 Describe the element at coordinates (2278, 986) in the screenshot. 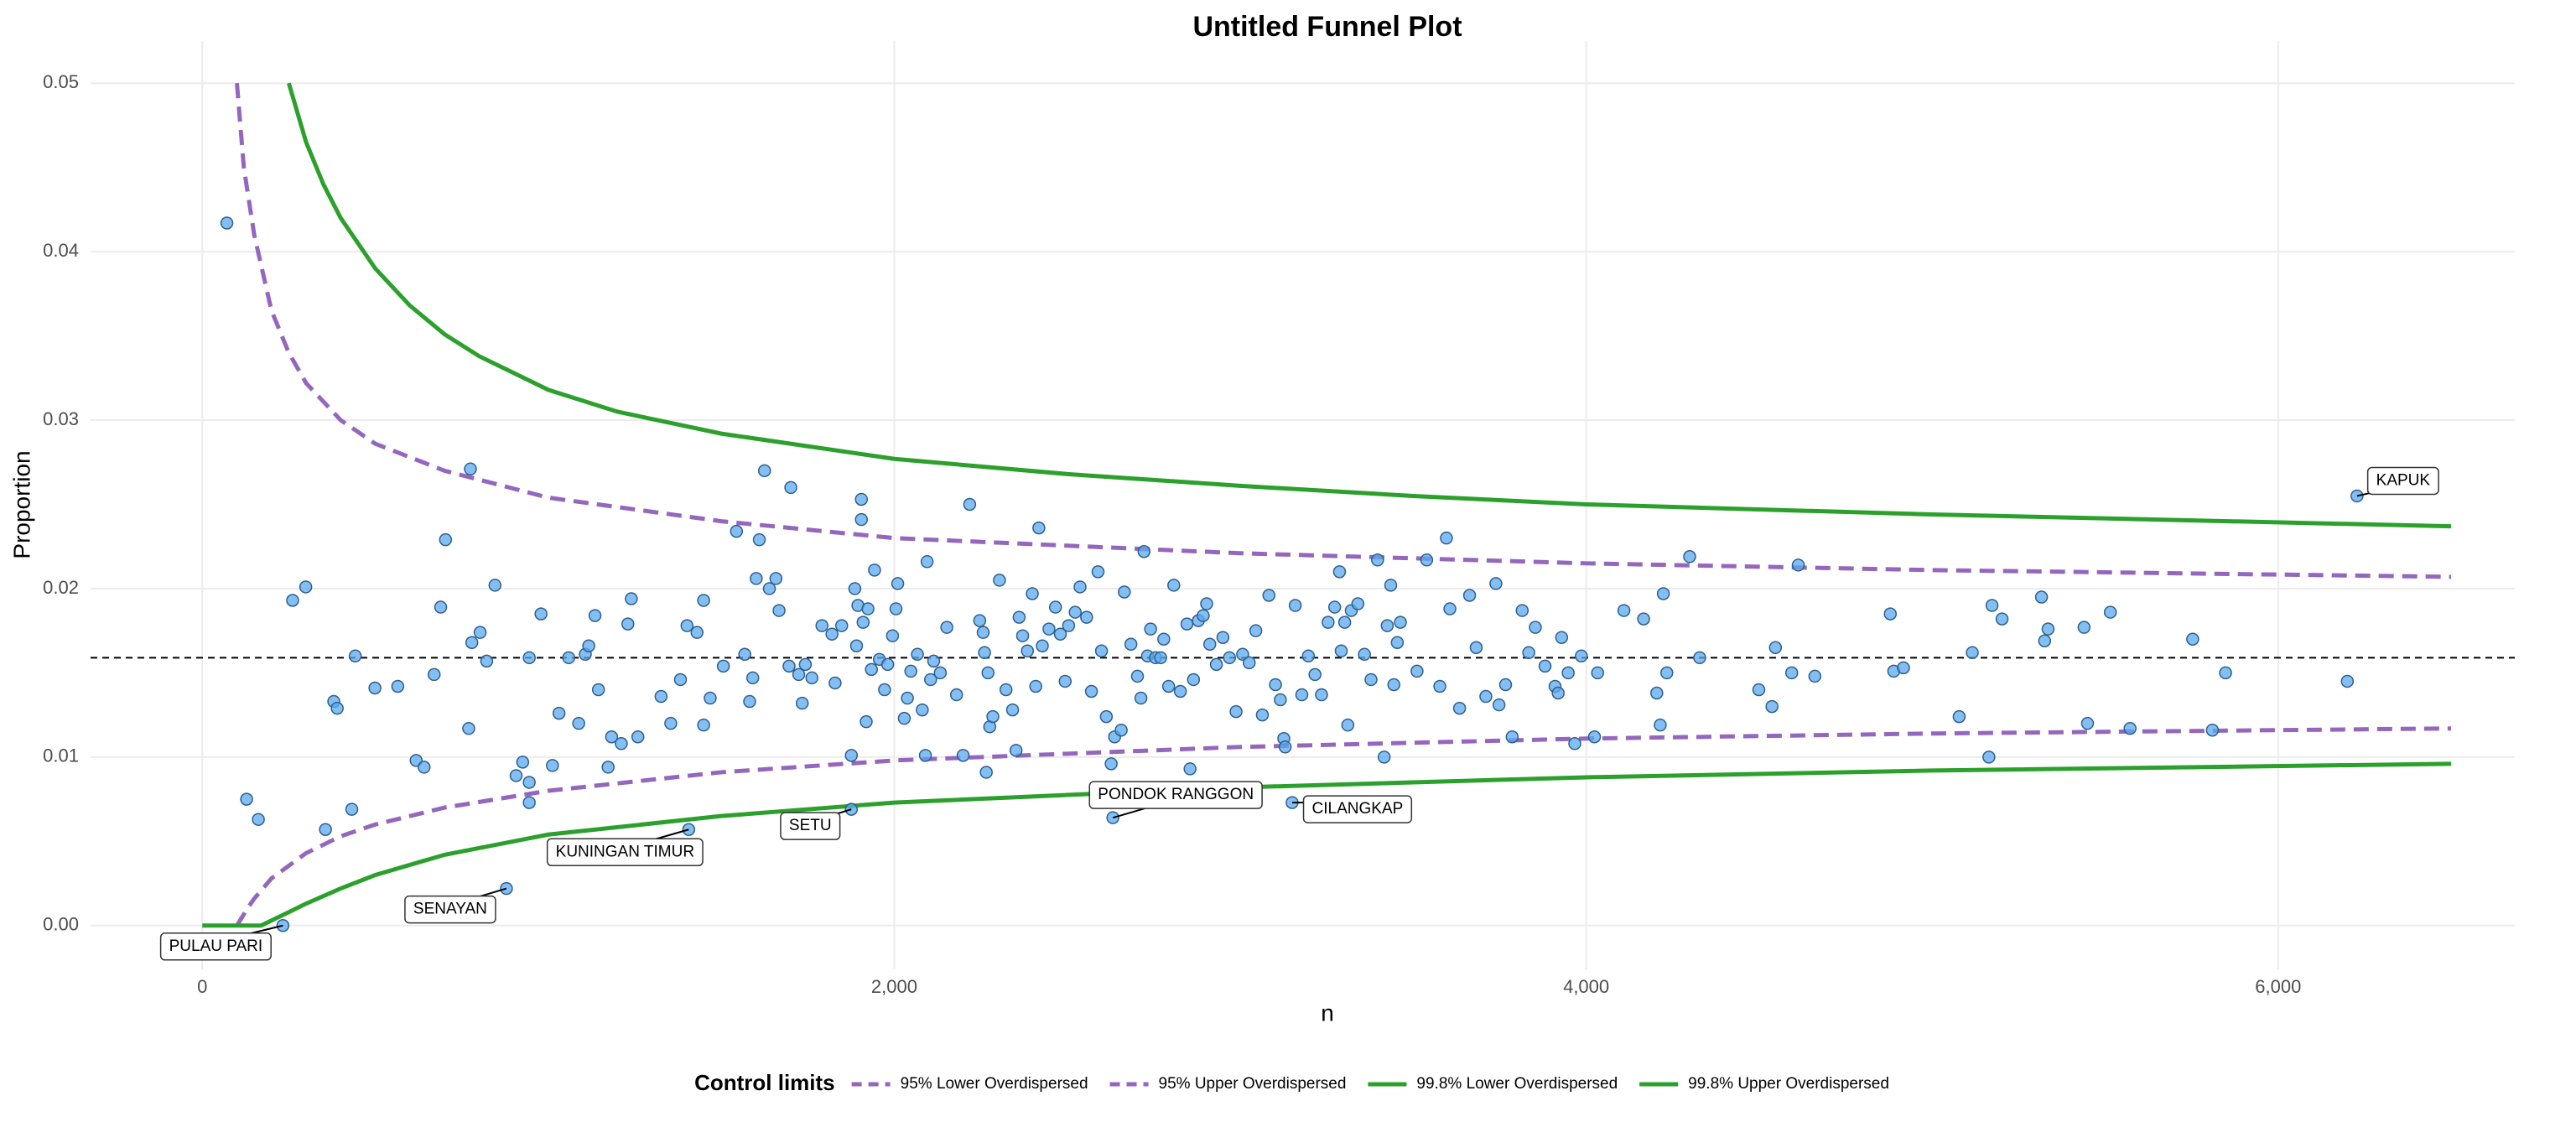

I see `x-tick-label: 6,000` at that location.